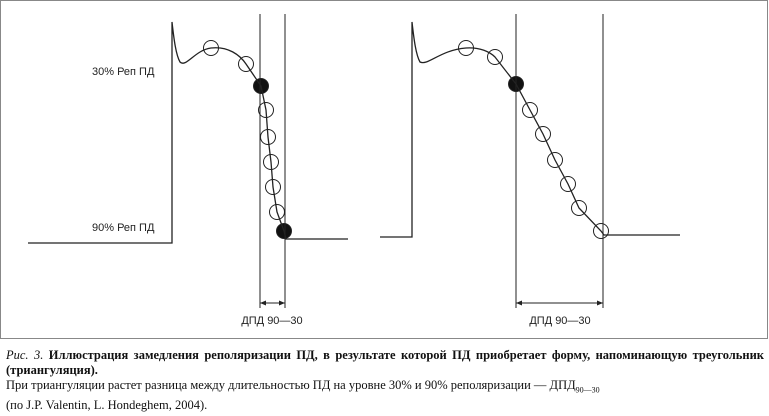 This screenshot has width=769, height=416. I want to click on level-label: 90% Реп ПД, so click(123, 228).